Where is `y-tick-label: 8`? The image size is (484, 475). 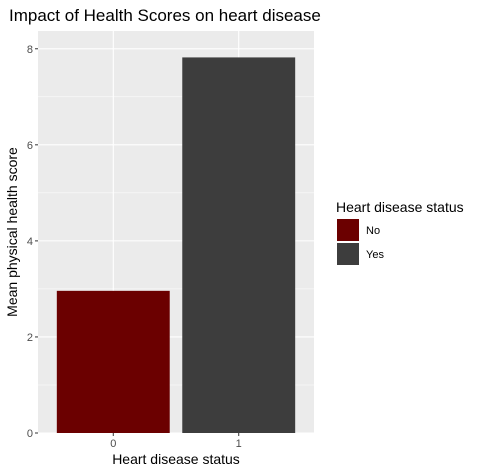 y-tick-label: 8 is located at coordinates (30, 50).